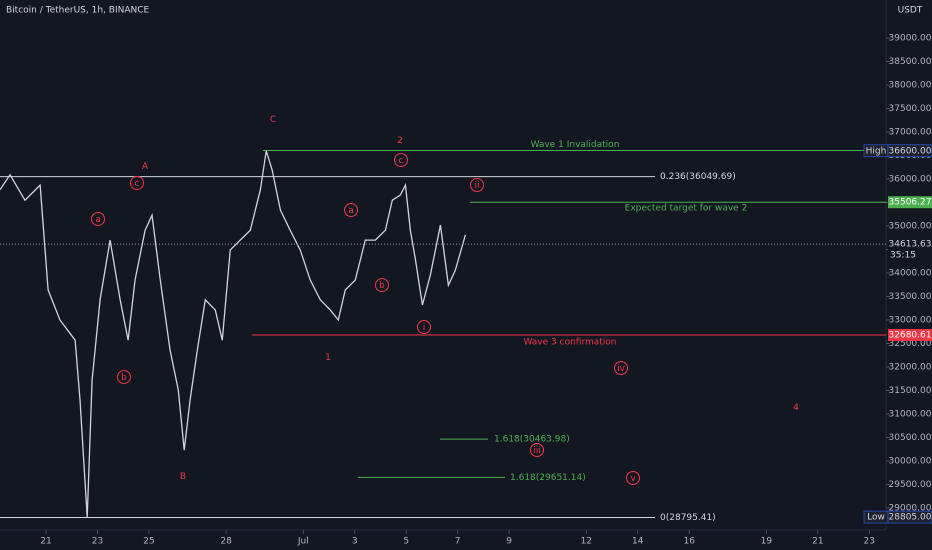  Describe the element at coordinates (78, 11) in the screenshot. I see `chart-title: Bitcoin / TetherUS, 1h, BINANCE` at that location.